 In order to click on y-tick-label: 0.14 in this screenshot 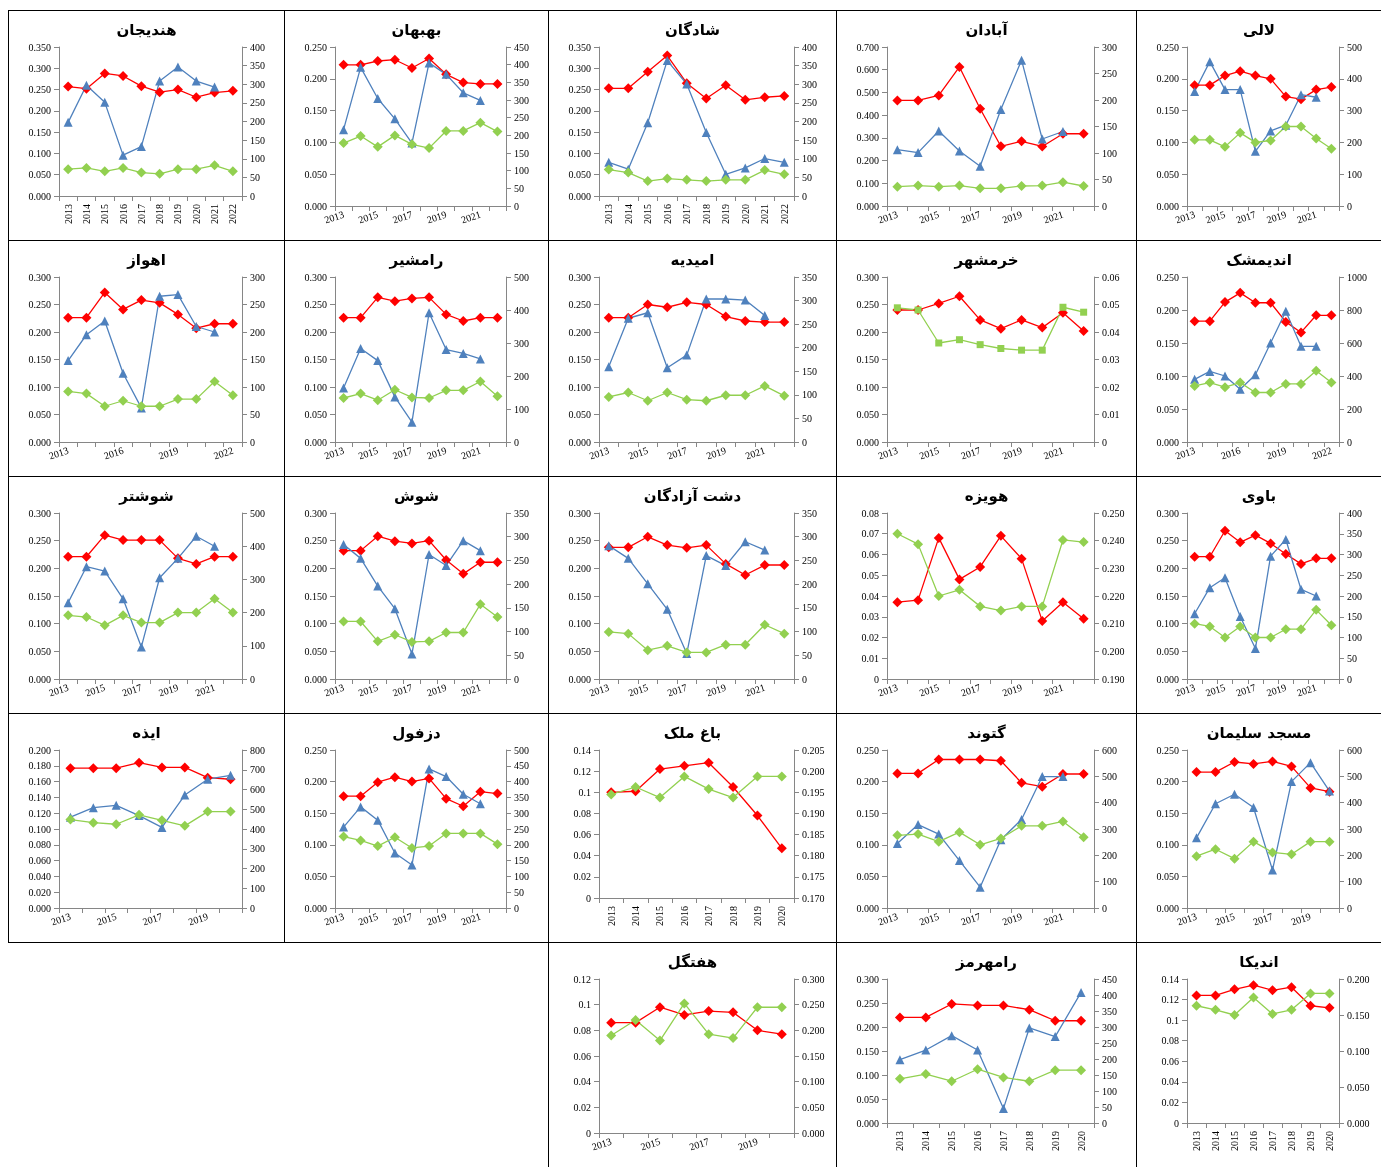, I will do `click(582, 750)`.